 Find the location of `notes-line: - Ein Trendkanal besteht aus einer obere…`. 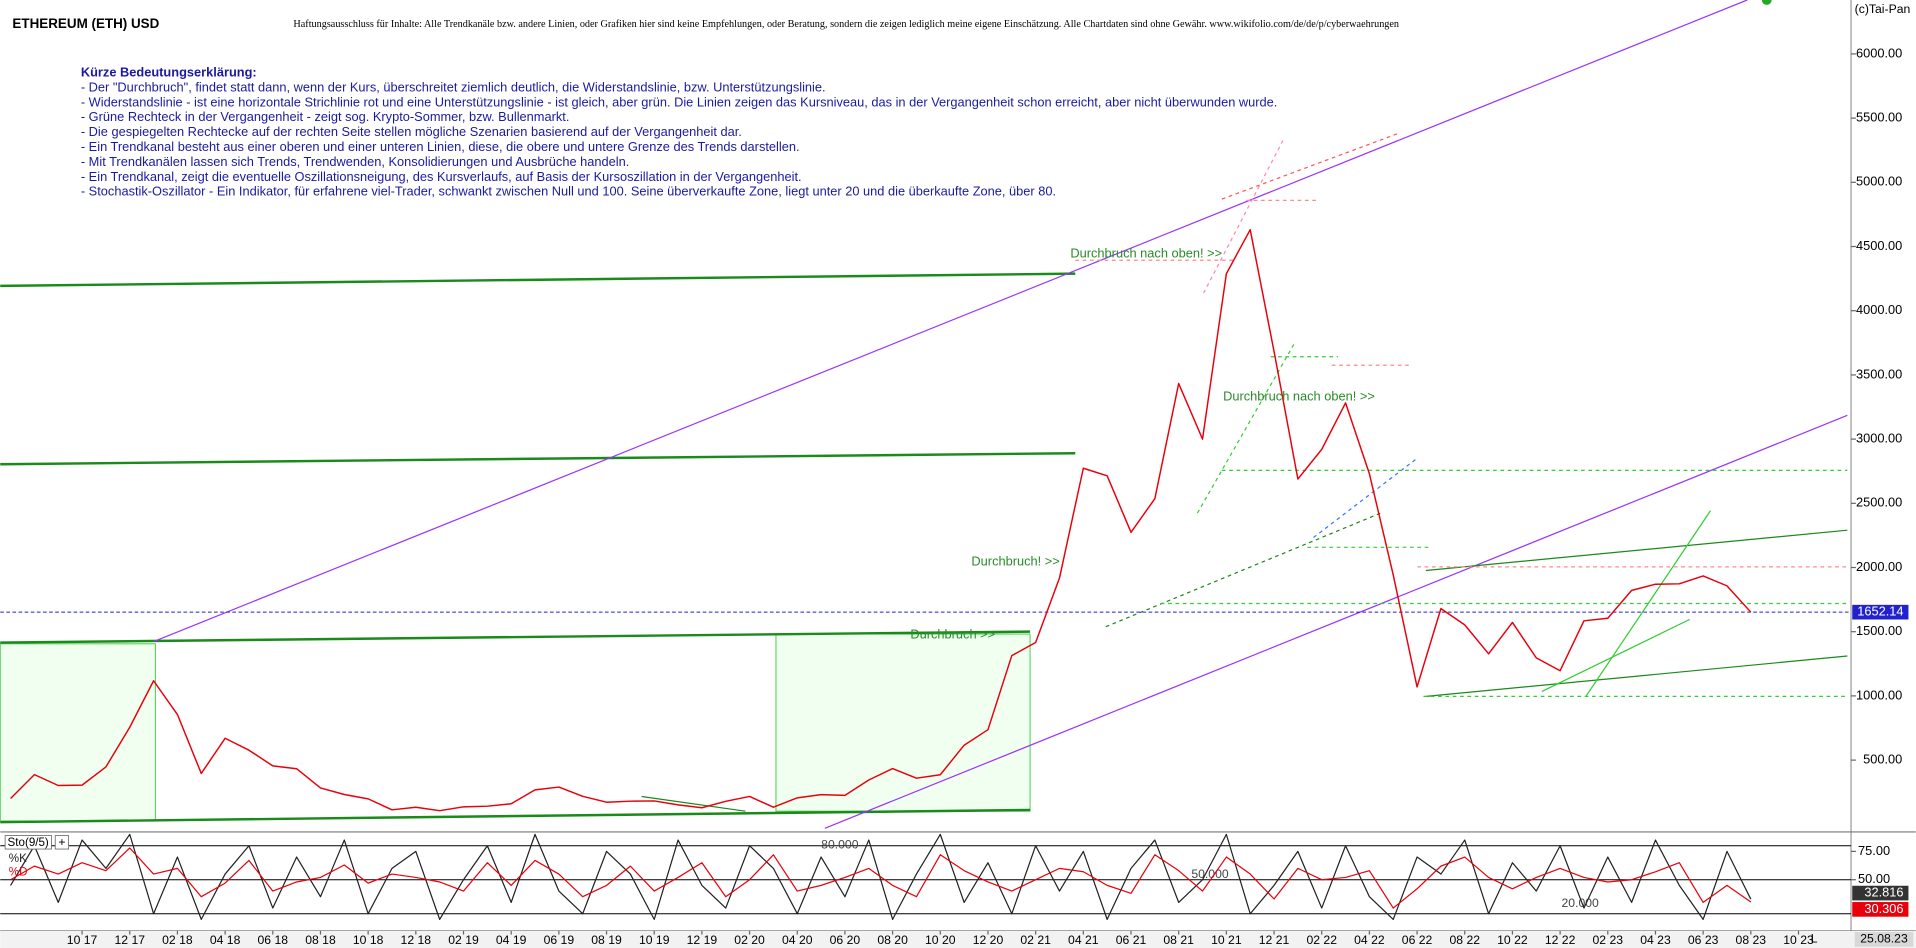

notes-line: - Ein Trendkanal besteht aus einer obere… is located at coordinates (440, 146).